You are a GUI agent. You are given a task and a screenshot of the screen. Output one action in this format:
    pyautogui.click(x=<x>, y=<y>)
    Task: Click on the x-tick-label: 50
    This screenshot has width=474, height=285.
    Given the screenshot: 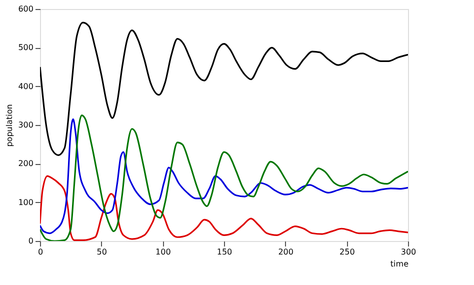 What is the action you would take?
    pyautogui.click(x=101, y=252)
    